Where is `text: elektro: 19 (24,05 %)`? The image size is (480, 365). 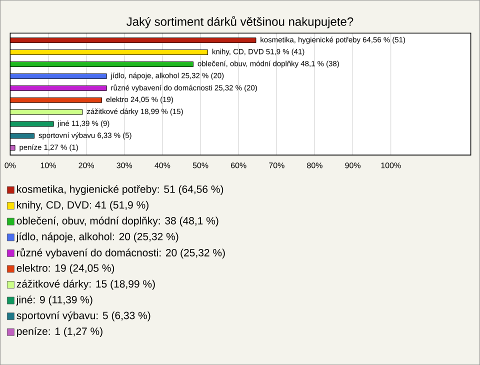
text: elektro: 19 (24,05 %) is located at coordinates (65, 269).